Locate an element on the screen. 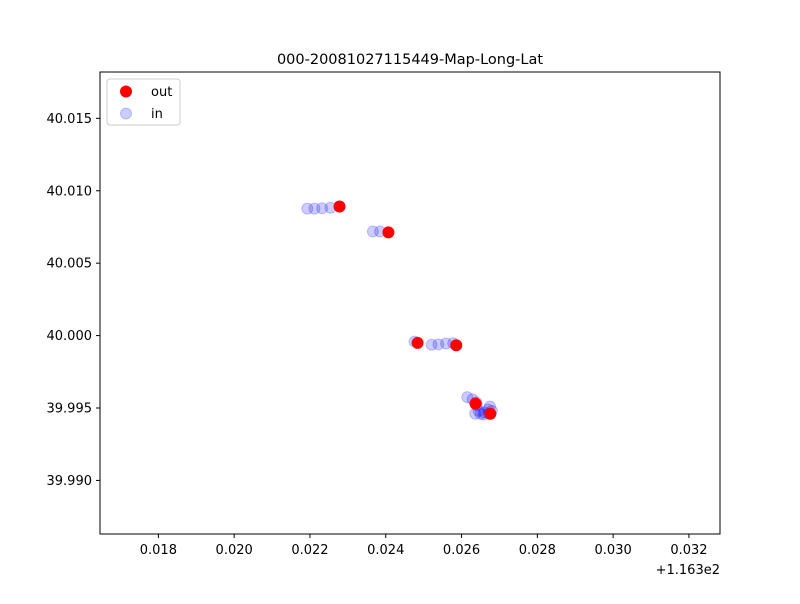 This screenshot has height=604, width=800. x-tick-label: 0.018 is located at coordinates (158, 550).